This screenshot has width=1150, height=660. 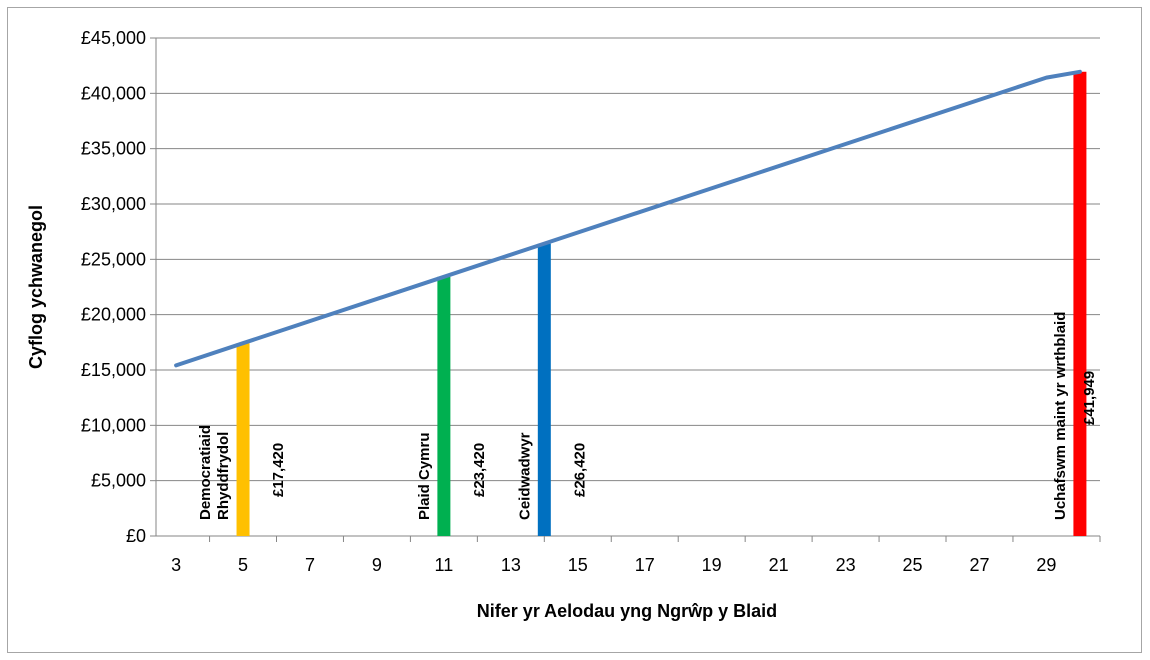 I want to click on bar-category-label: Ceidwadwyr, so click(x=524, y=476).